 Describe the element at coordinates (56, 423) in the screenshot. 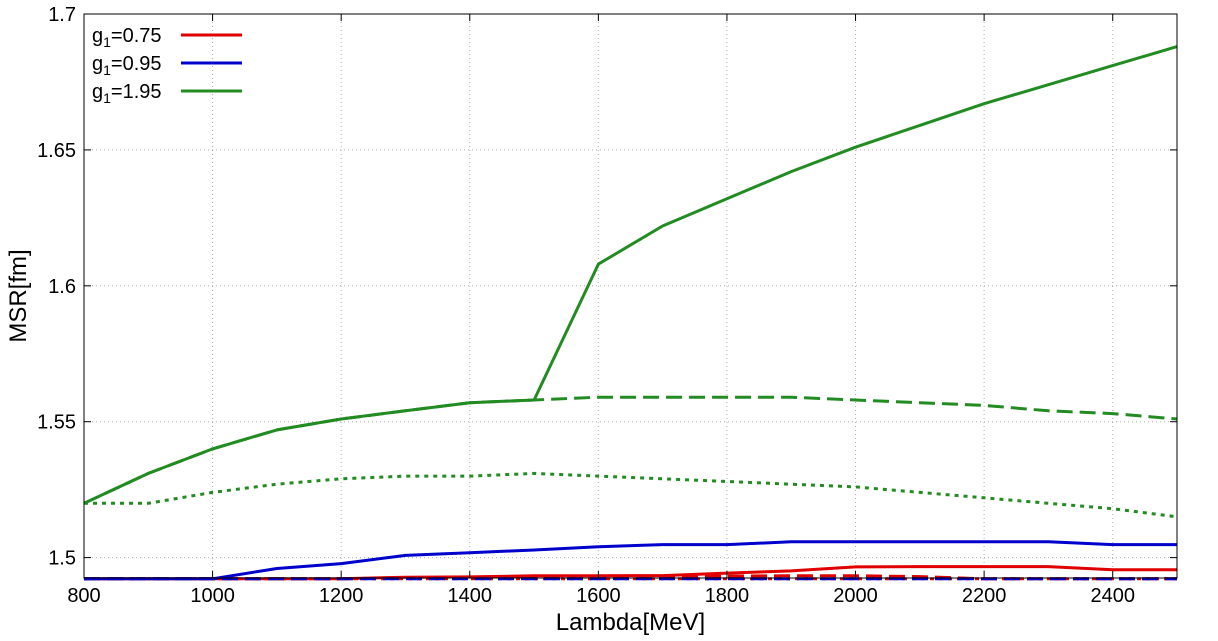

I see `y-tick-label: 1.55` at that location.